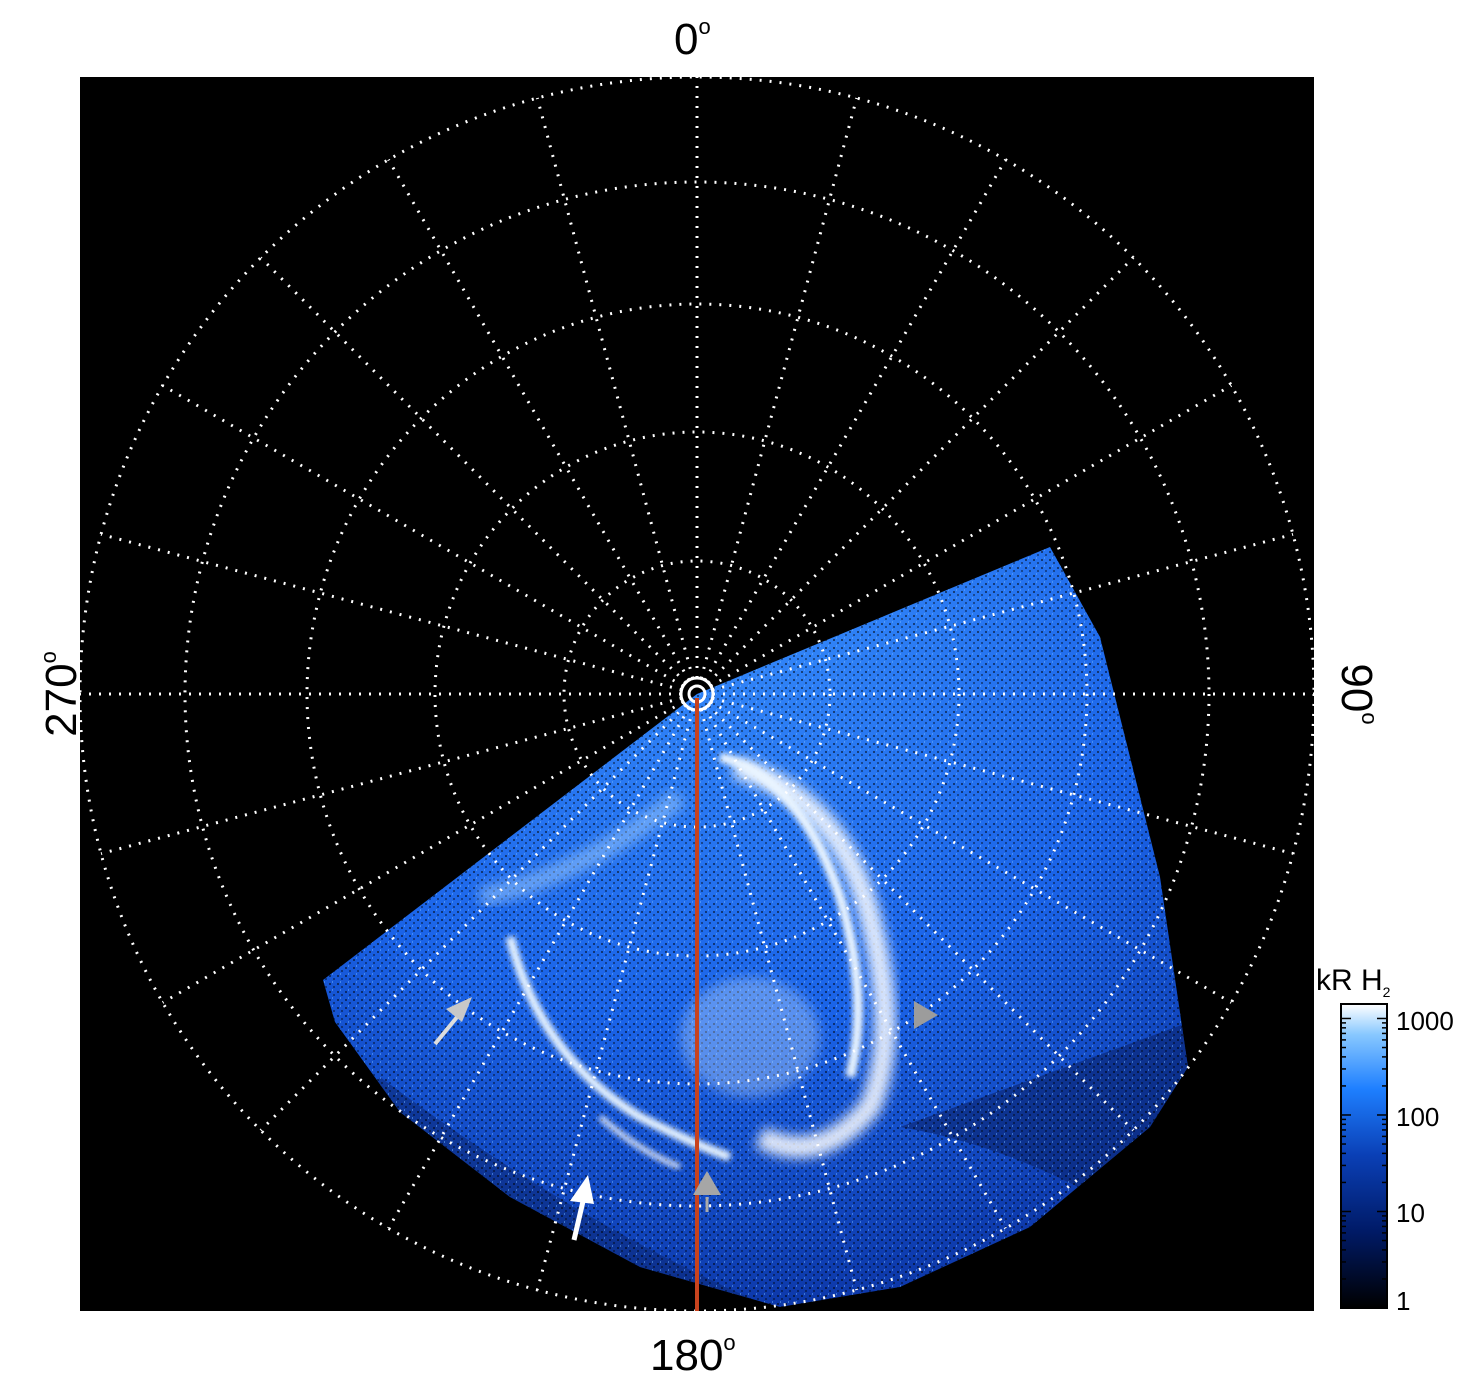  What do you see at coordinates (582, 1208) in the screenshot?
I see `white-arrow-bottom` at bounding box center [582, 1208].